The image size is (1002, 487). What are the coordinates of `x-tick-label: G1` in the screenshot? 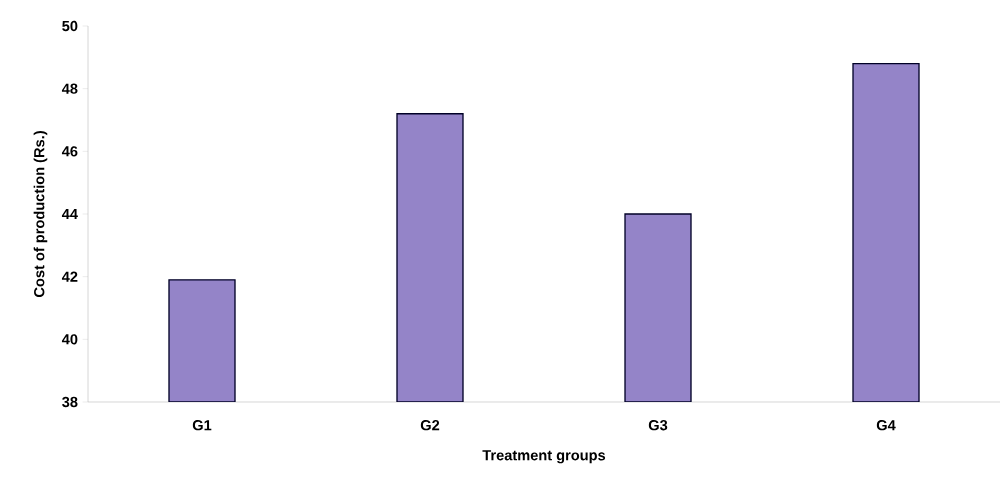 It's located at (202, 425).